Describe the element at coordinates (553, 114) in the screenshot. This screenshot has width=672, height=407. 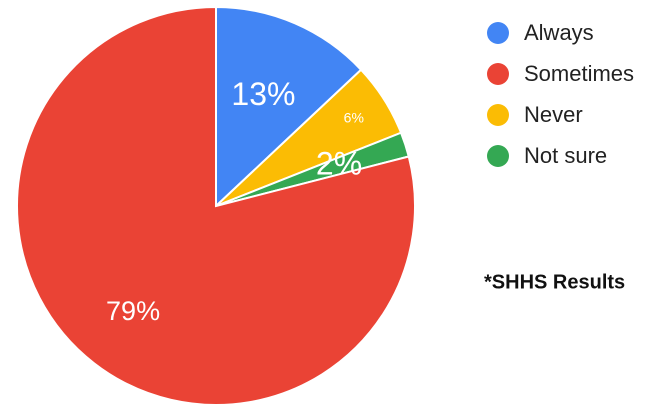
I see `legend-label-never: Never` at that location.